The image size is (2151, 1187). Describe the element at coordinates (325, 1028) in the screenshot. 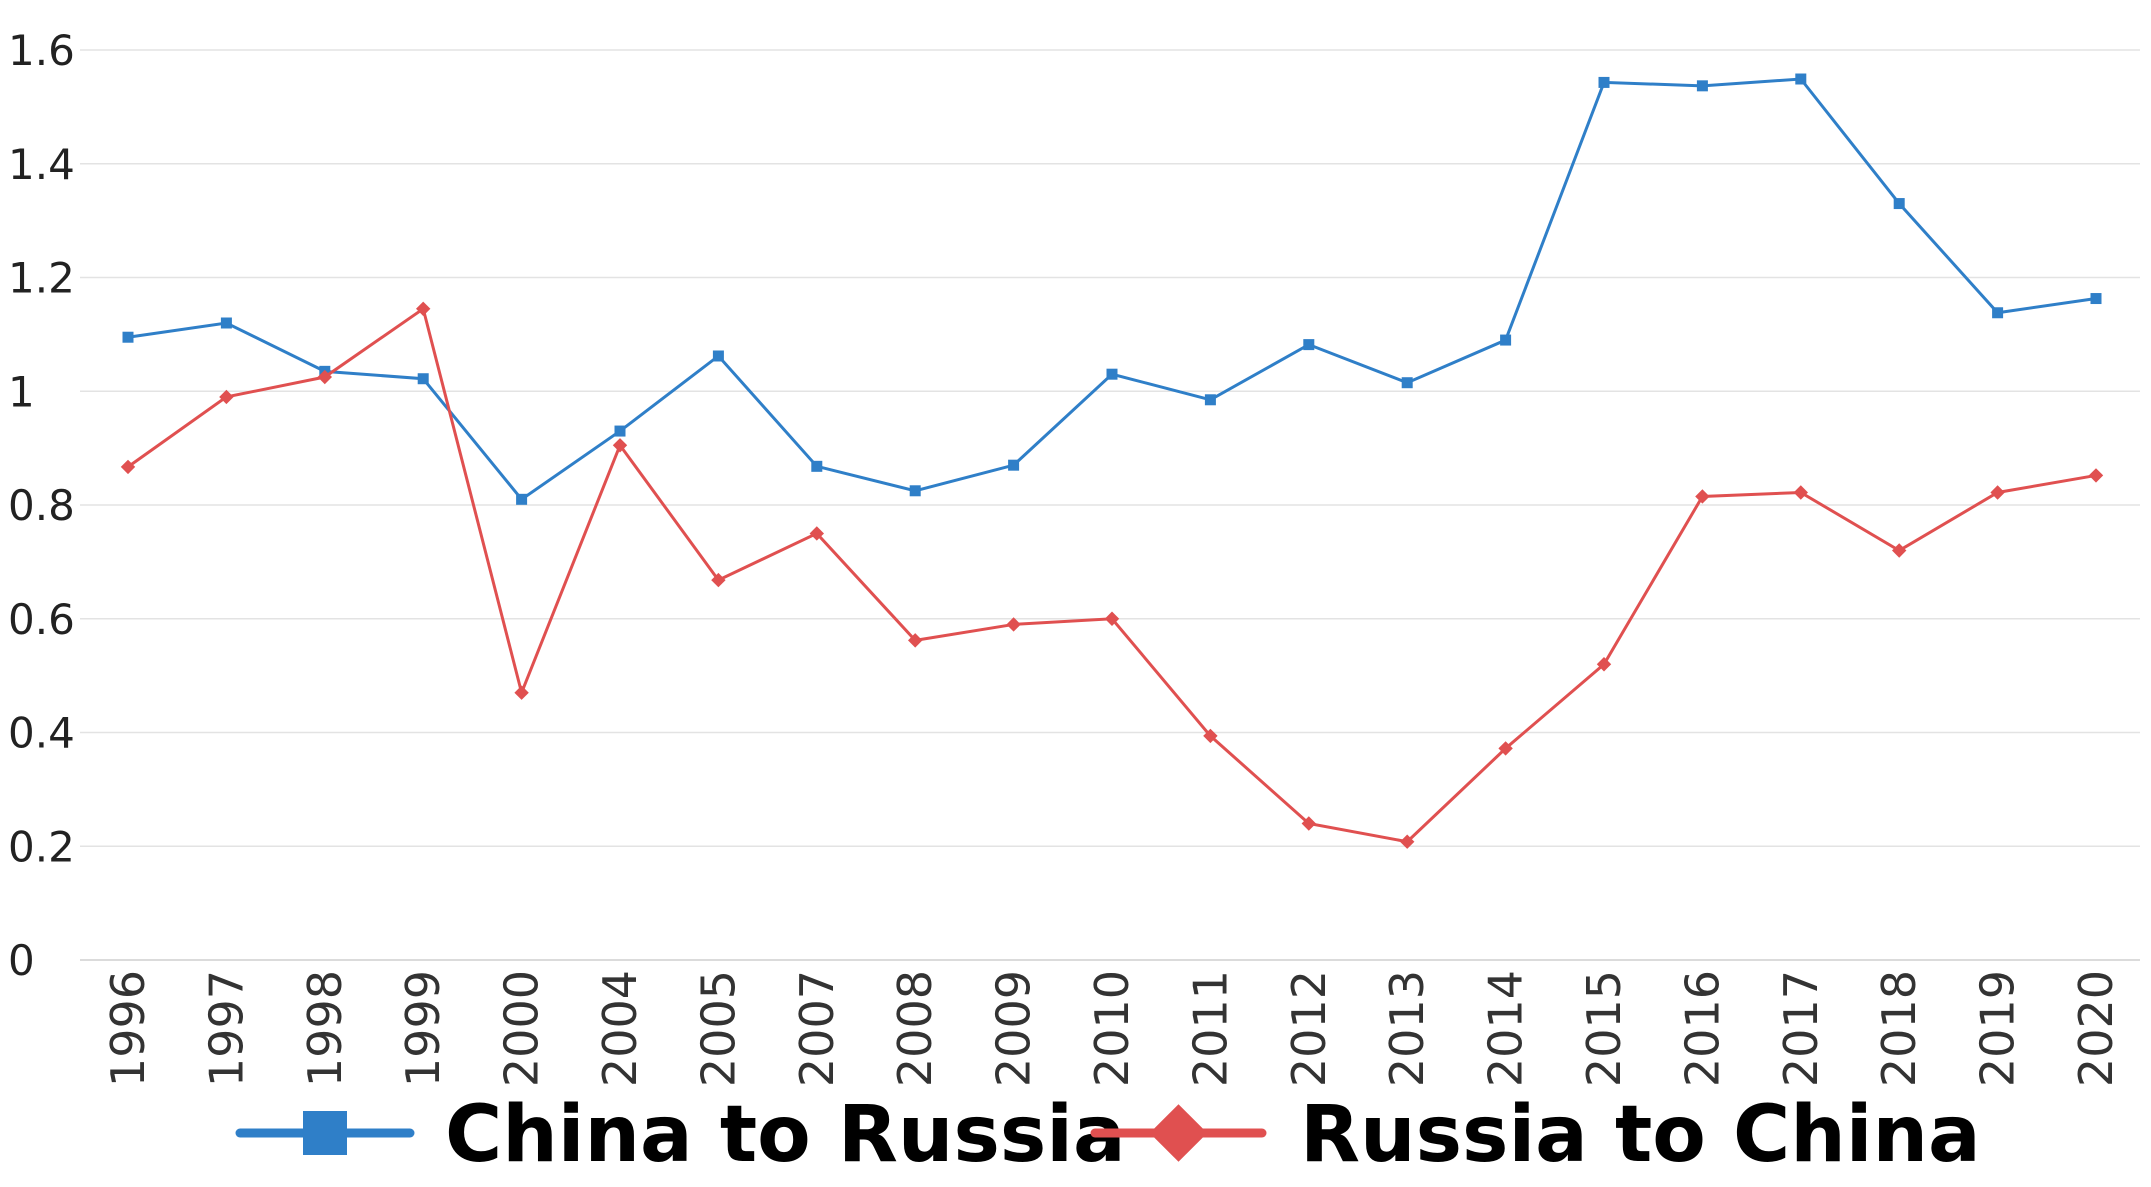

I see `x-tick-label: 1998` at that location.